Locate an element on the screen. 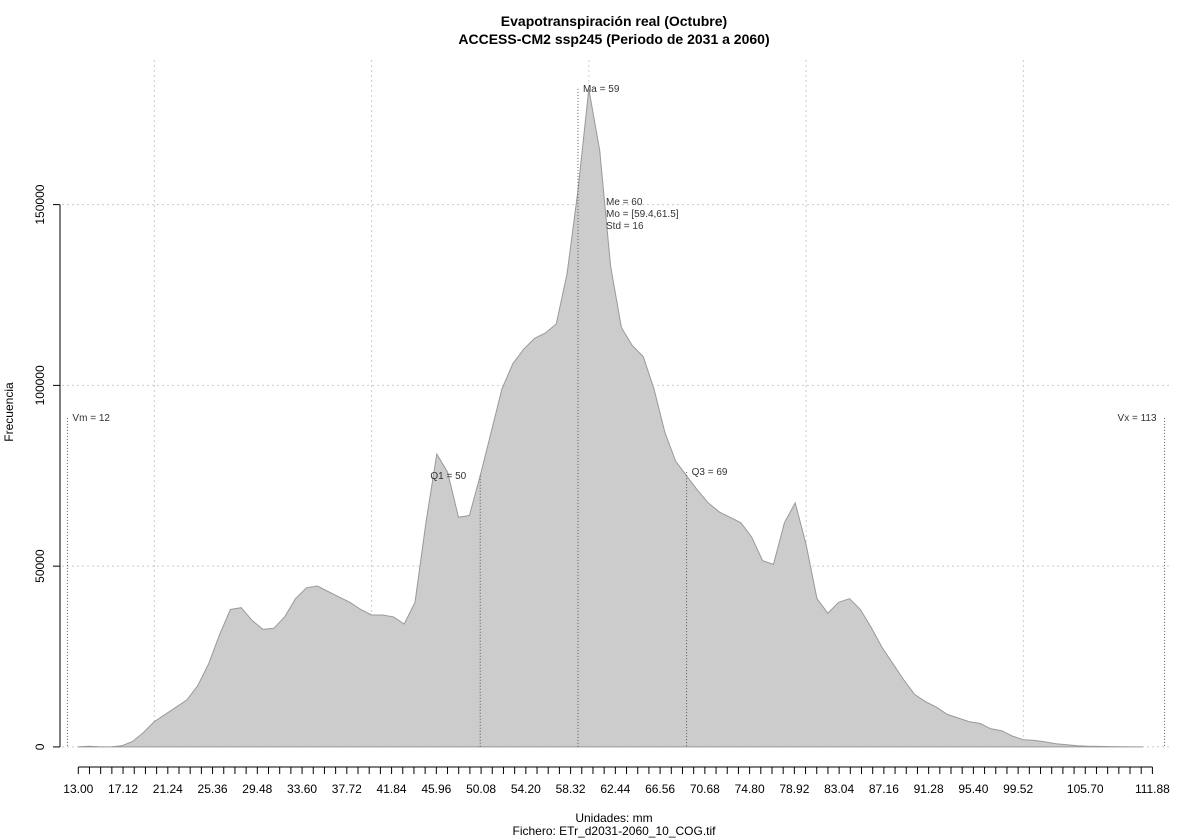 This screenshot has height=840, width=1200. x-tick-label: 91.28 is located at coordinates (929, 789).